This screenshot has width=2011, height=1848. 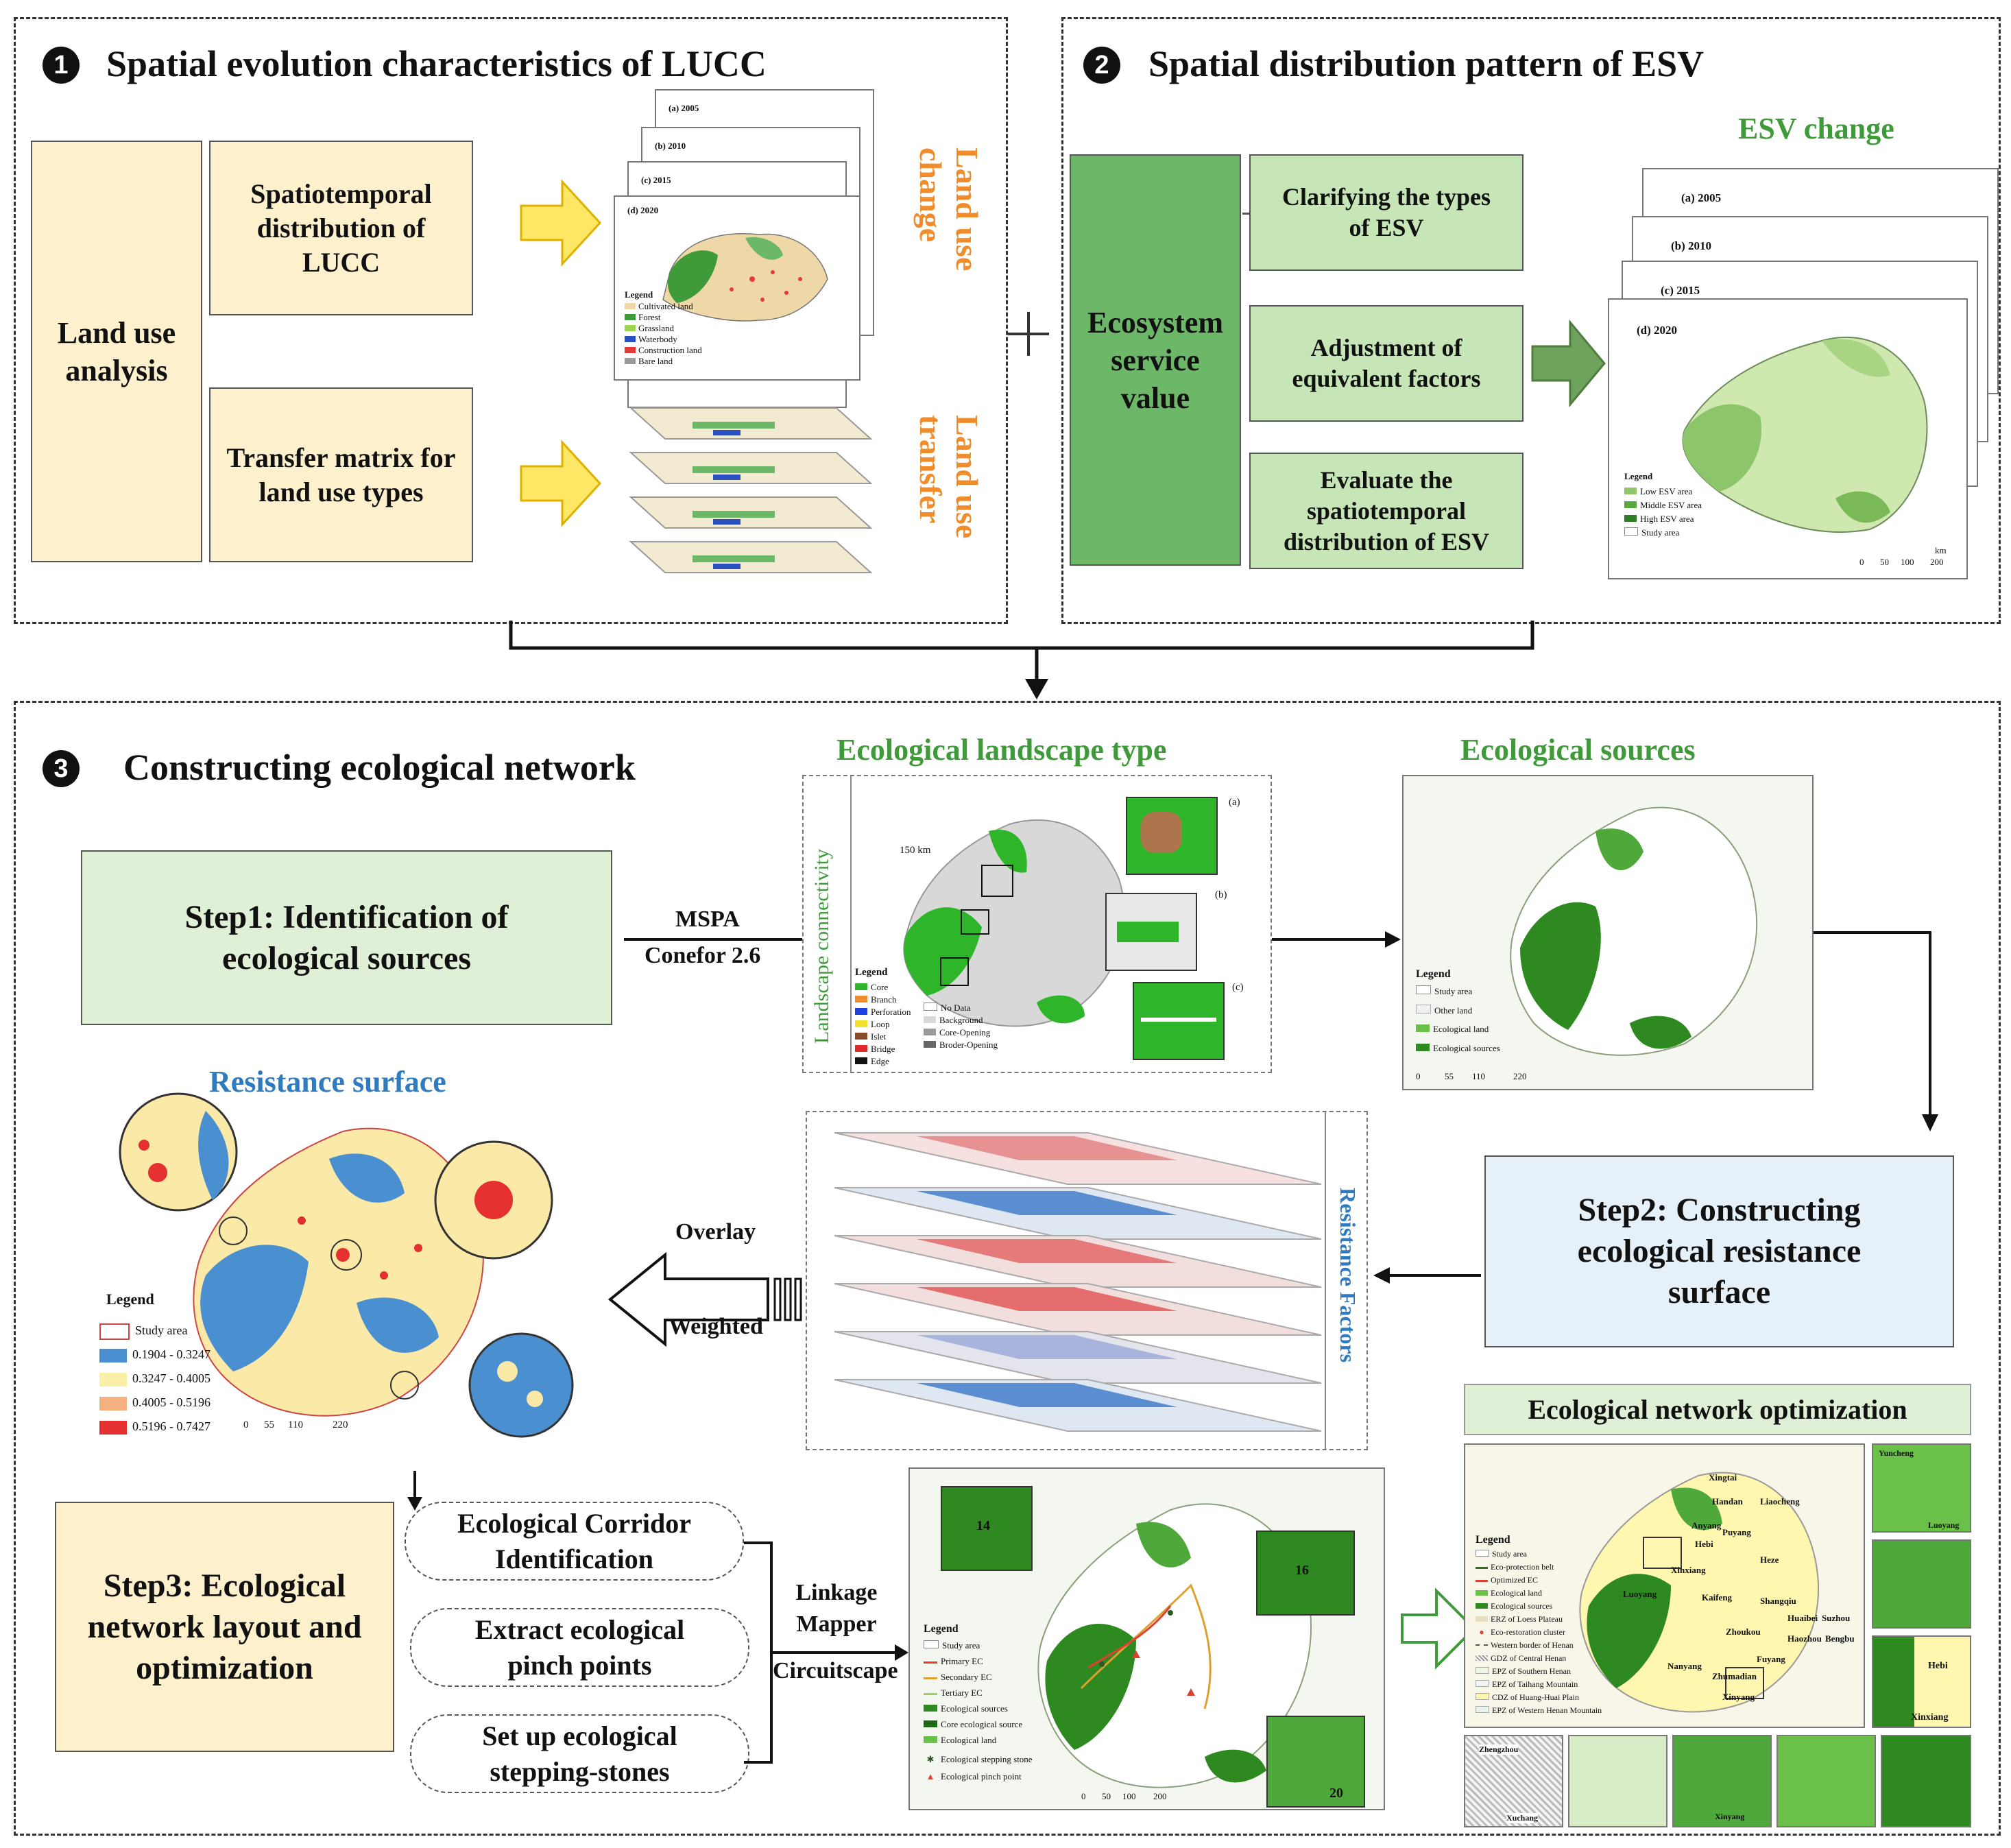 I want to click on city-zhoukou: Zhoukou, so click(x=1743, y=1632).